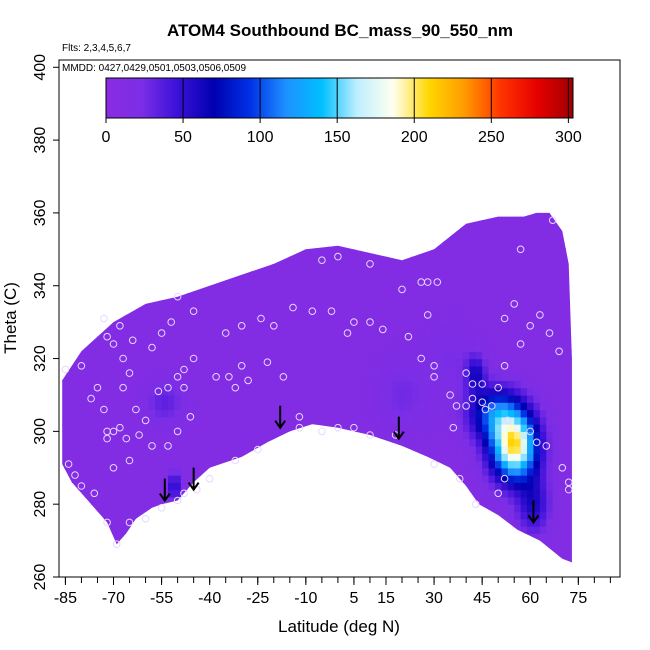 The image size is (650, 650). Describe the element at coordinates (578, 598) in the screenshot. I see `x-tick-label: 75` at that location.